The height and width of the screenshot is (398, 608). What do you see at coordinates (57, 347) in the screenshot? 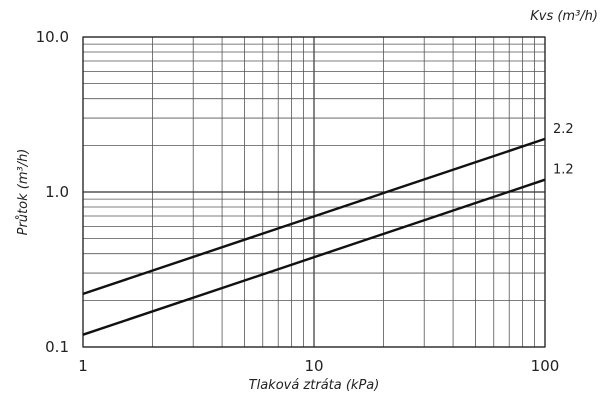
I see `y-tick-label: 0.1` at bounding box center [57, 347].